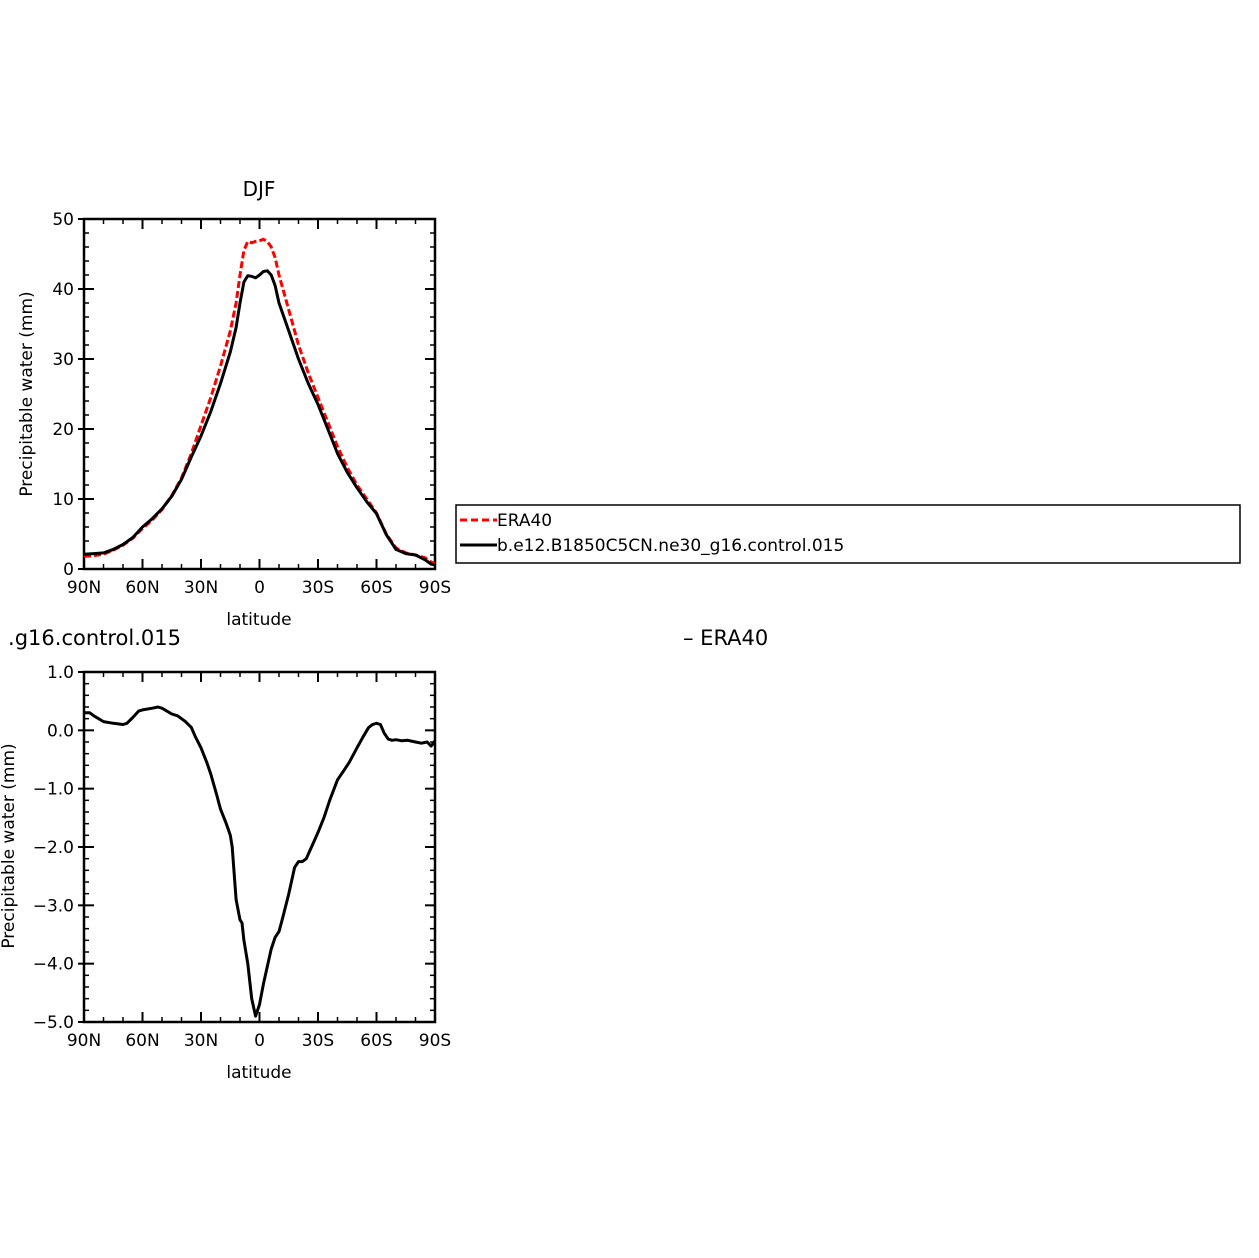 This screenshot has height=1258, width=1259. What do you see at coordinates (725, 638) in the screenshot?
I see `bottom-chart-title-right: – ERA40` at bounding box center [725, 638].